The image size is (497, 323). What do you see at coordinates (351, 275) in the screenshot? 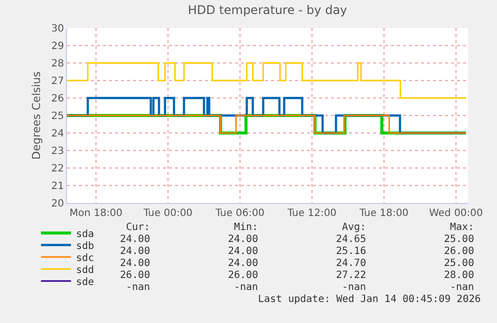
I see `text: 27.22` at bounding box center [351, 275].